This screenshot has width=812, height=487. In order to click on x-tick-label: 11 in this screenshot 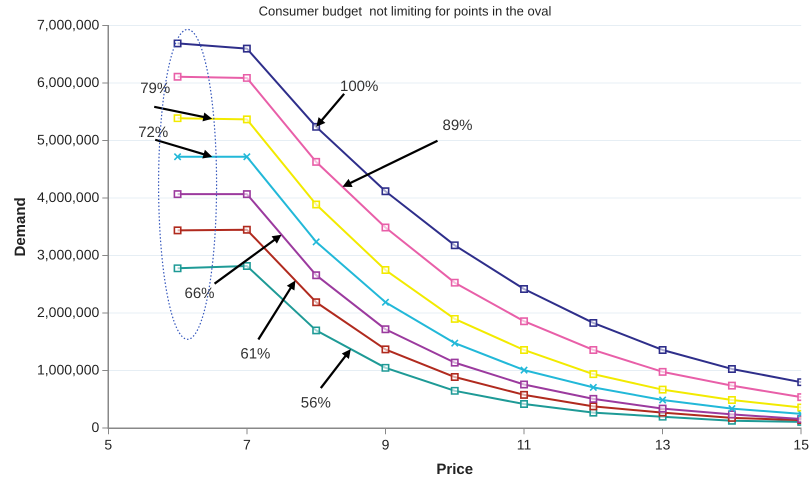, I will do `click(524, 444)`.